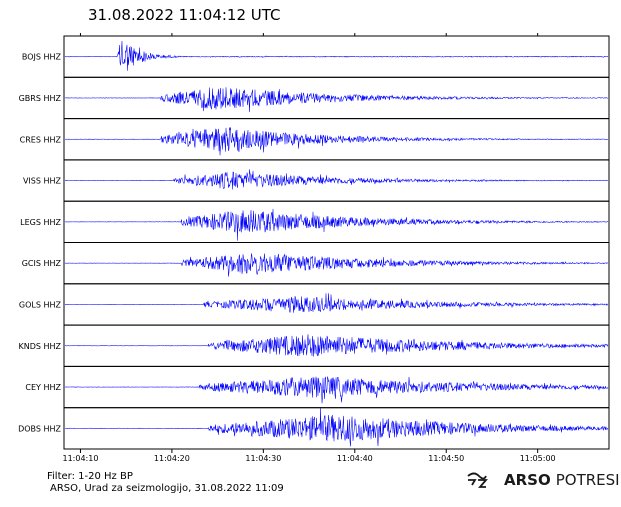 The height and width of the screenshot is (507, 621). I want to click on brand-name: ARSO, so click(527, 480).